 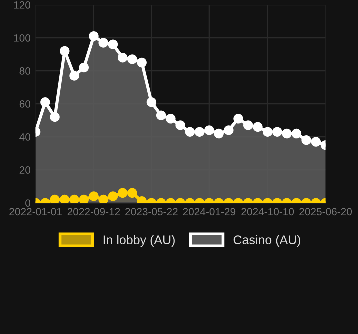 I want to click on x-tick-label: 2024-01-29, so click(x=209, y=212).